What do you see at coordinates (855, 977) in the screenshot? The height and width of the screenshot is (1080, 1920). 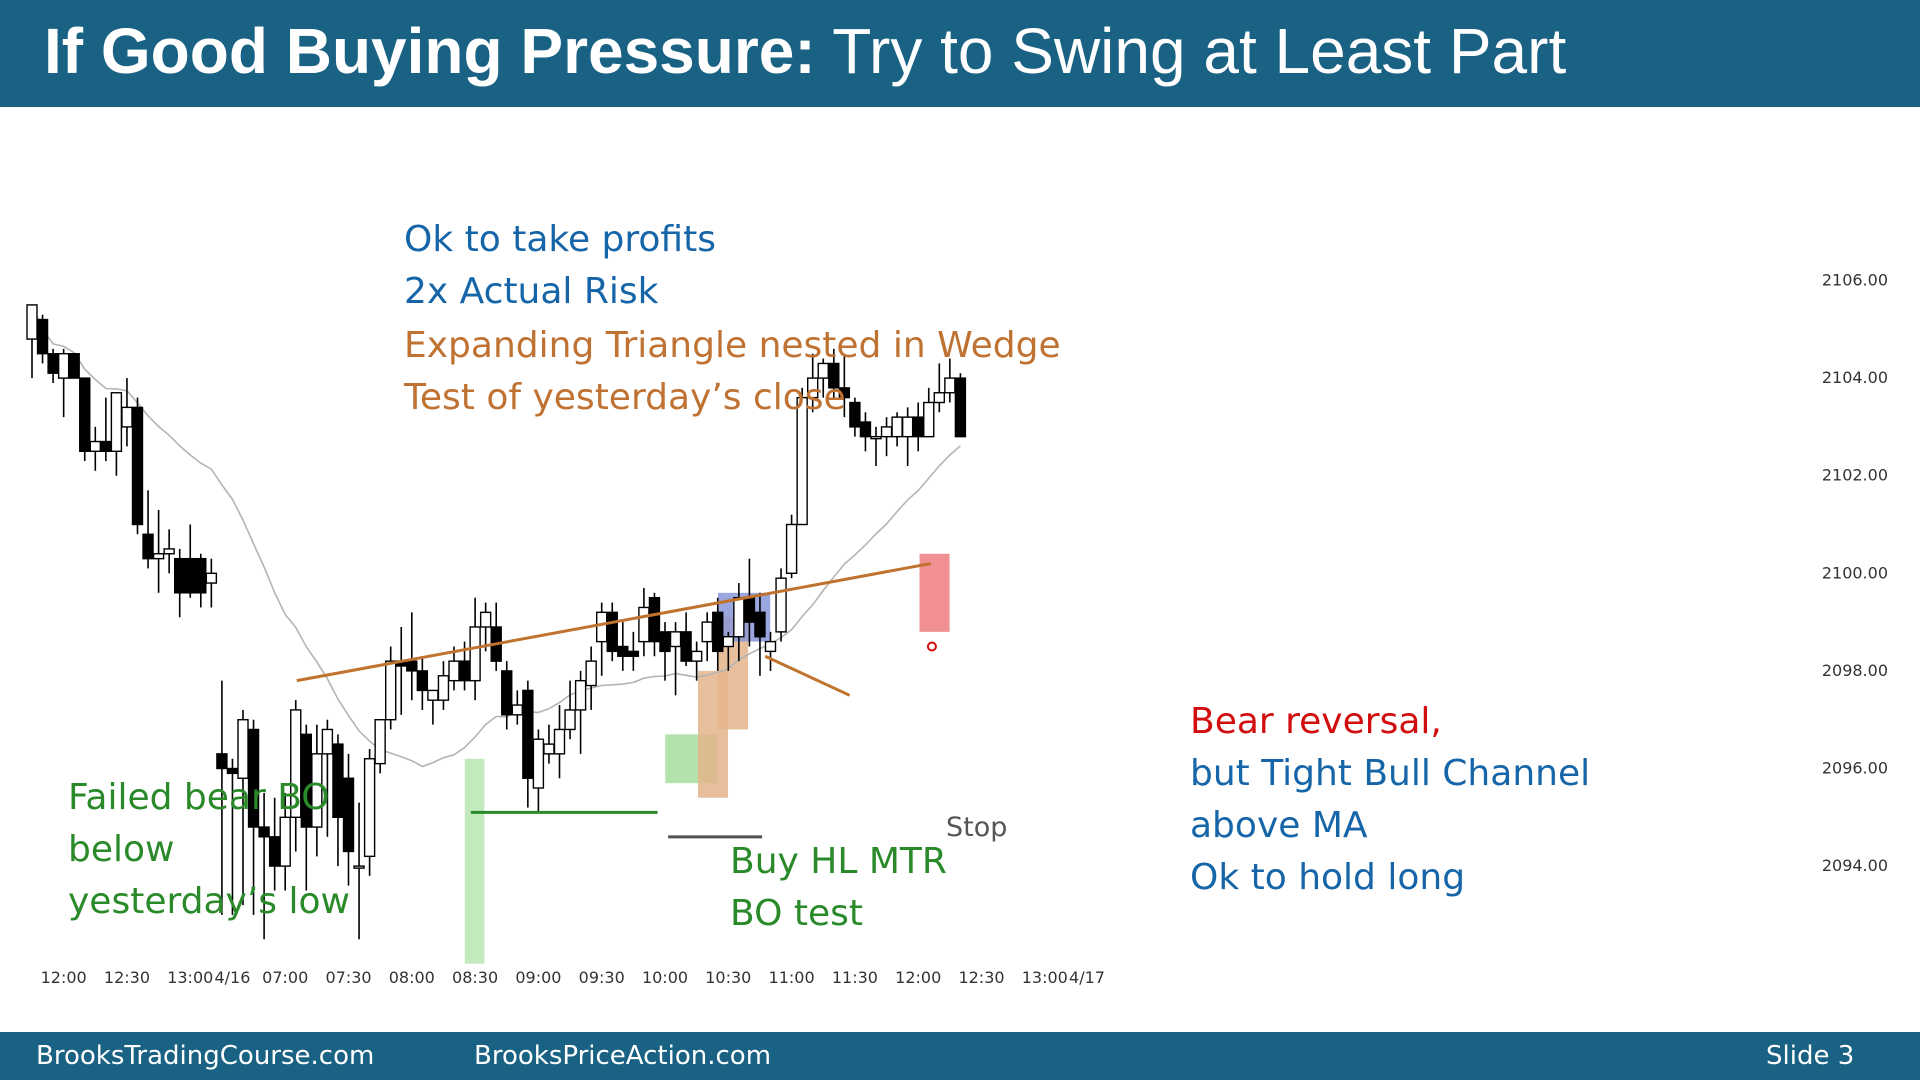 I see `x-tick-label: 11:30` at bounding box center [855, 977].